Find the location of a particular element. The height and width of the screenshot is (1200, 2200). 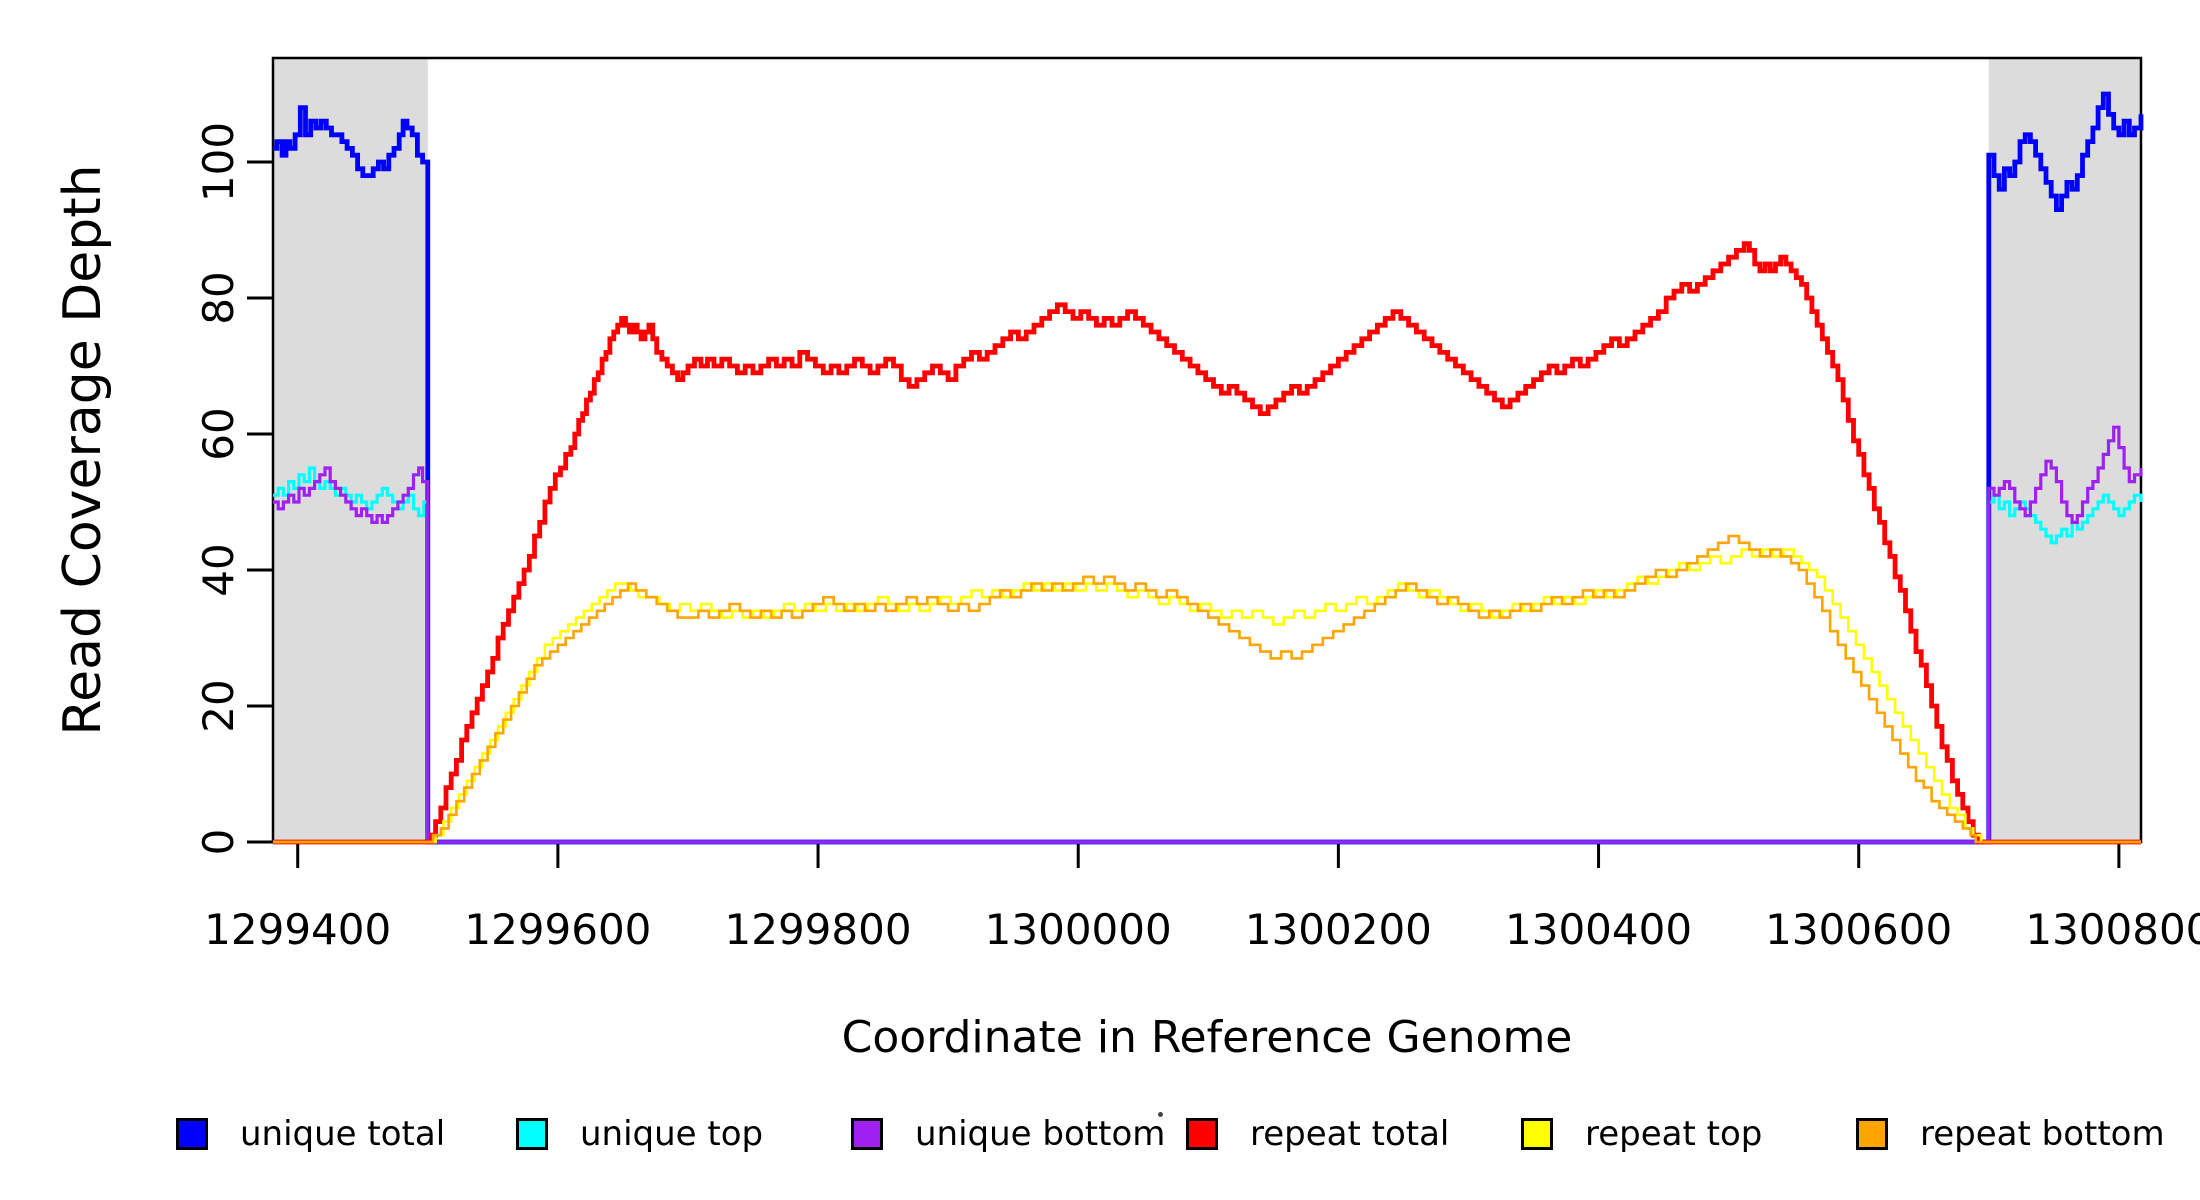

x-tick-label: 1300000 is located at coordinates (1078, 929).